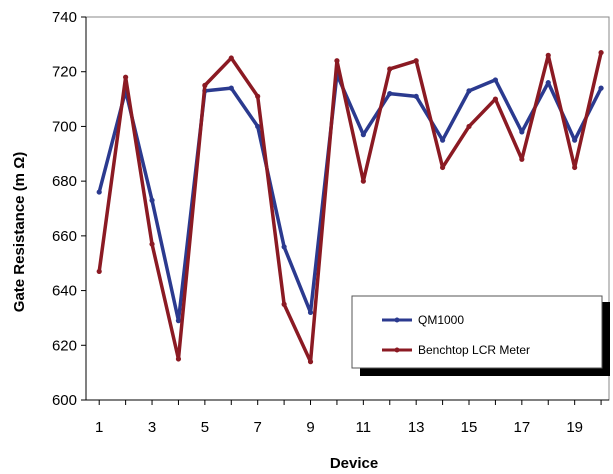 The width and height of the screenshot is (613, 474). What do you see at coordinates (469, 427) in the screenshot?
I see `x-tick-label: 15` at bounding box center [469, 427].